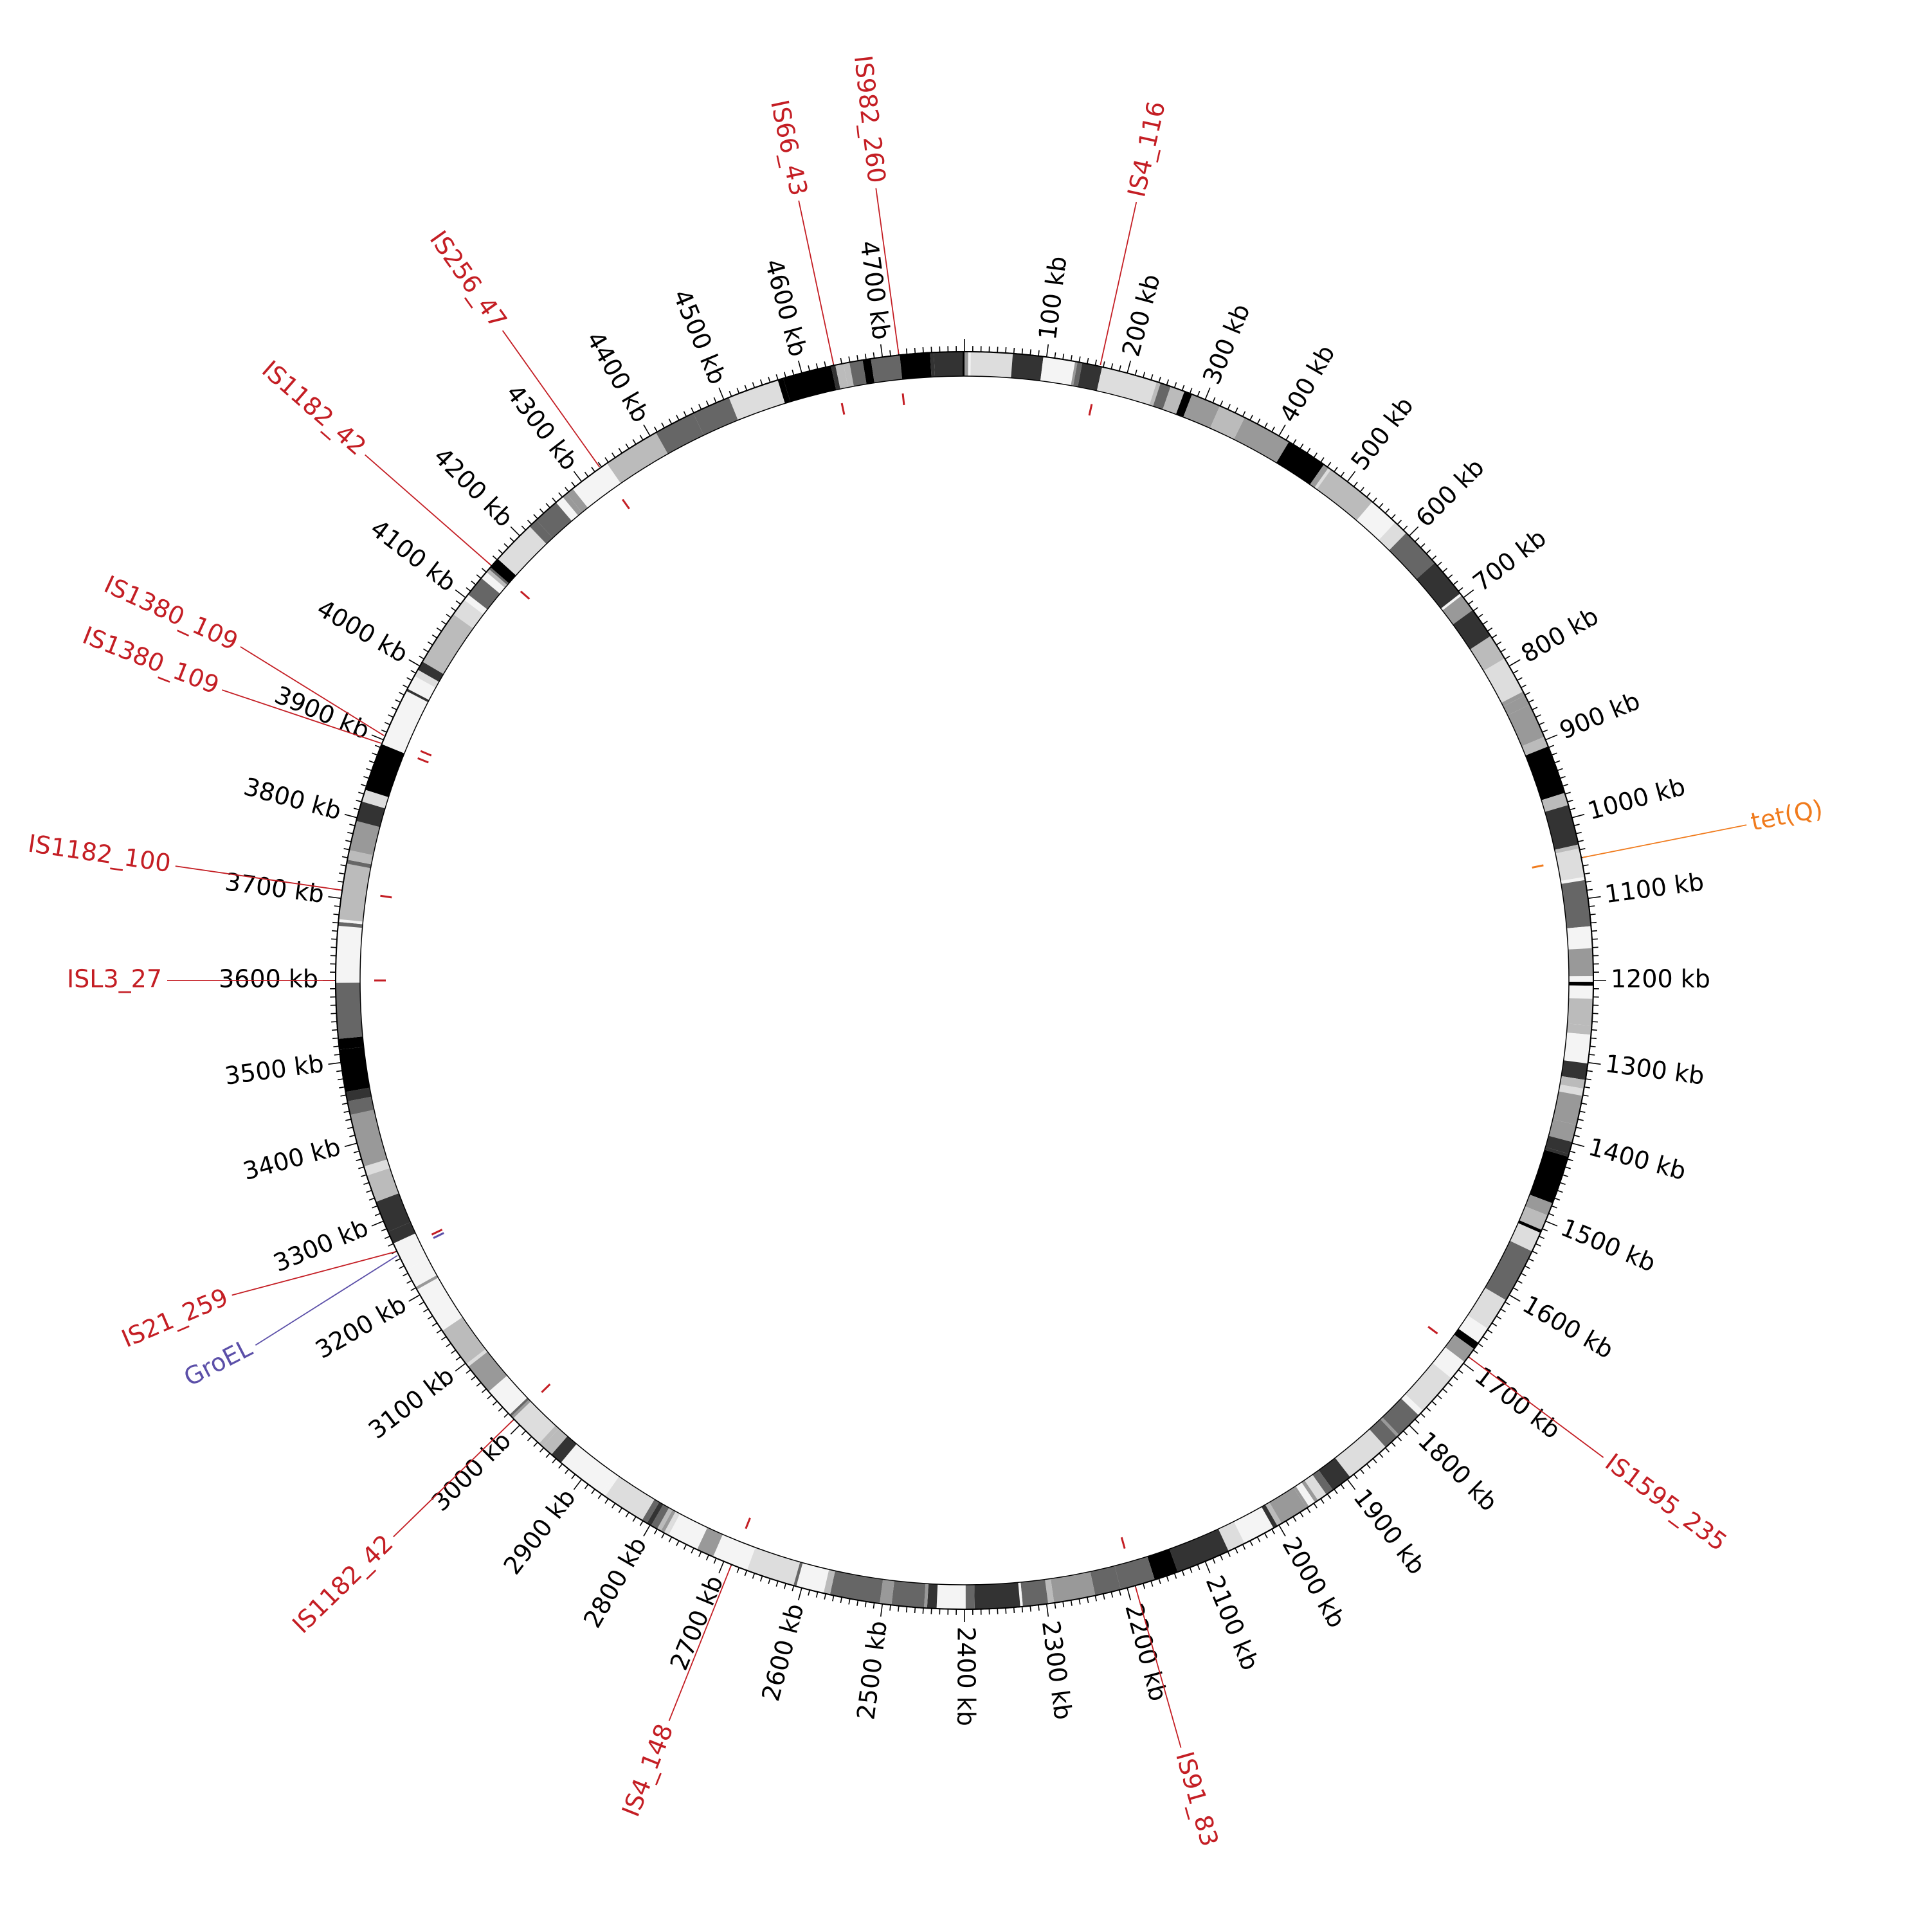  Describe the element at coordinates (700, 336) in the screenshot. I see `tick-label: 4500 kb` at that location.